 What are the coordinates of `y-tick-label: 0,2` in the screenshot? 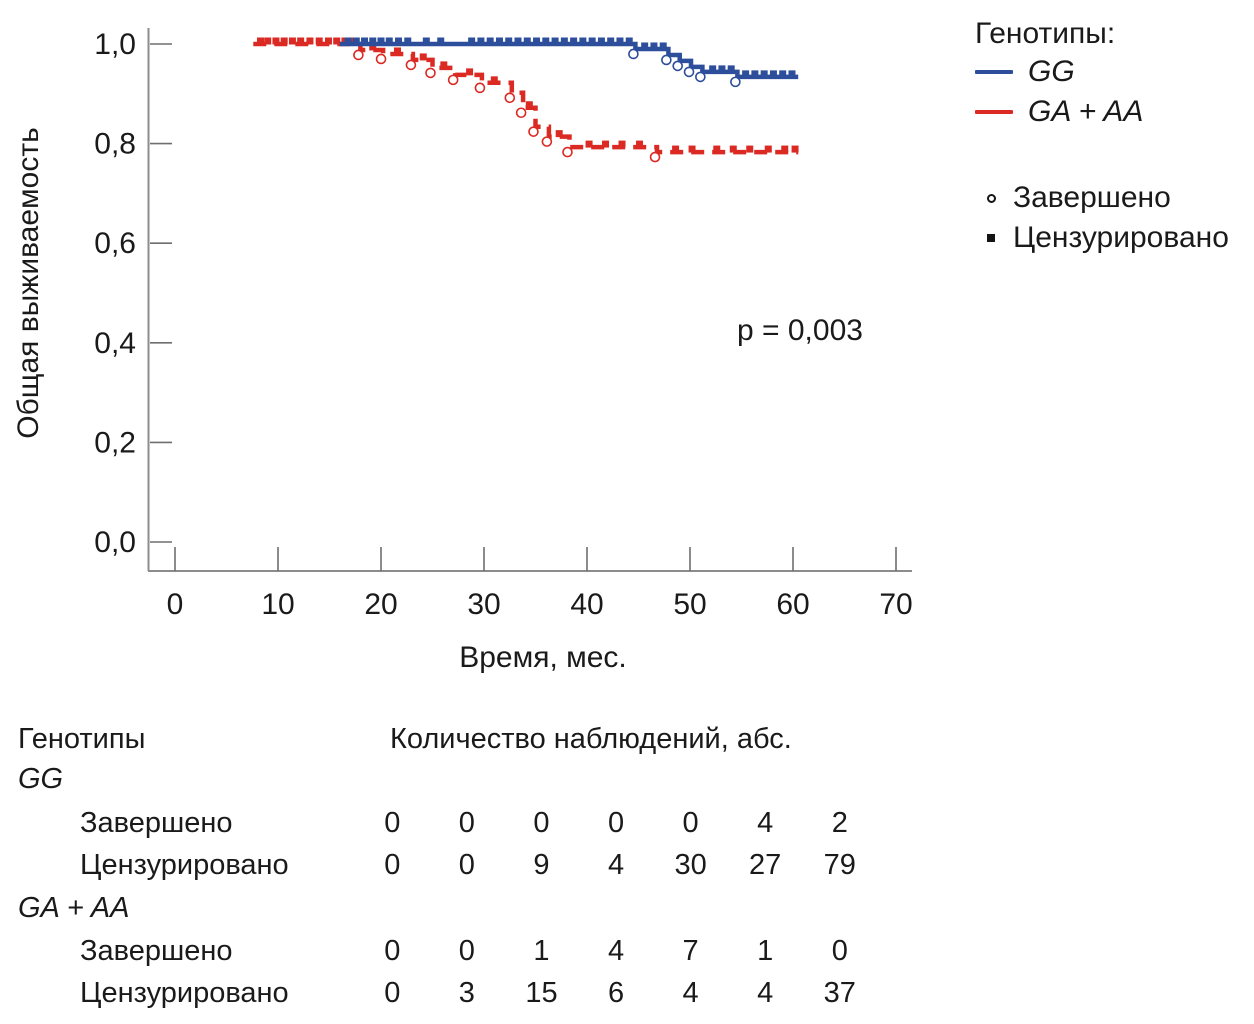 It's located at (115, 442).